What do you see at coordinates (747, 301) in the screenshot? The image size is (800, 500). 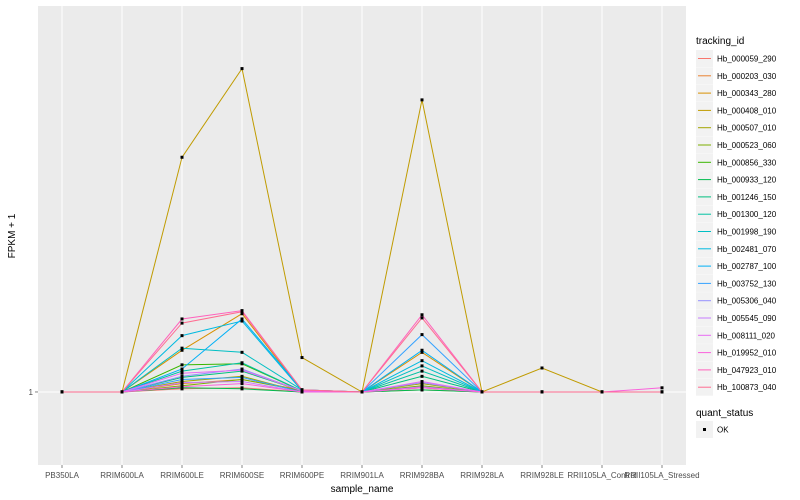 I see `legend-label: Hb_005306_040` at bounding box center [747, 301].